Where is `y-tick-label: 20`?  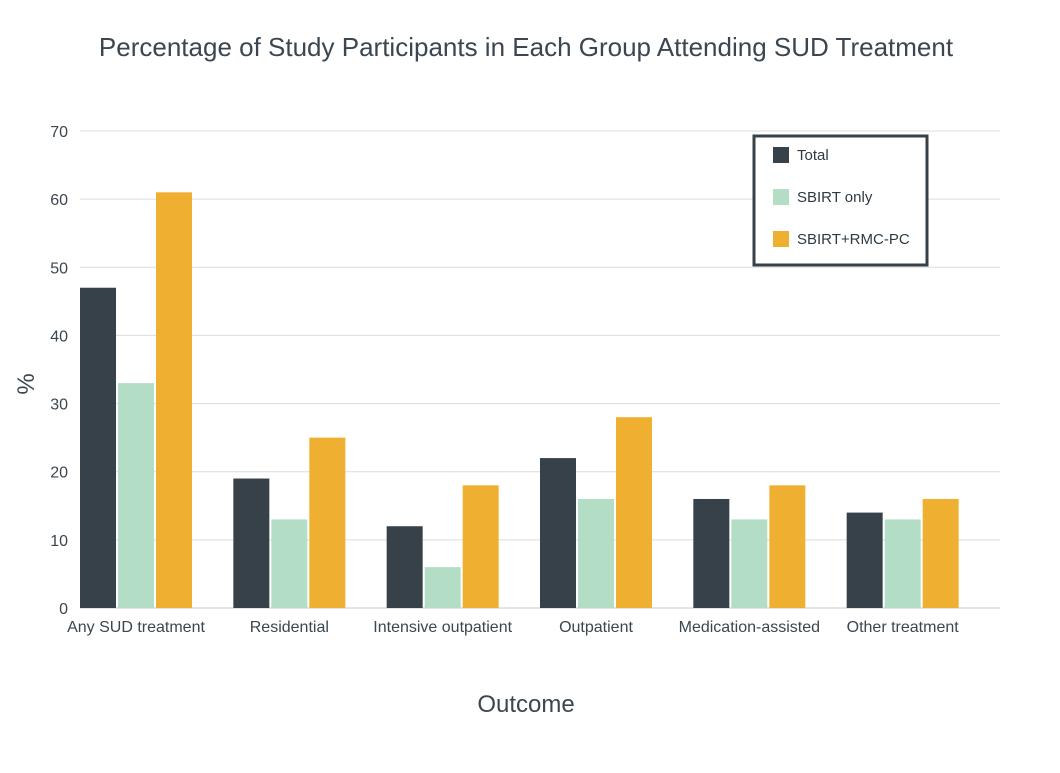 y-tick-label: 20 is located at coordinates (59, 473).